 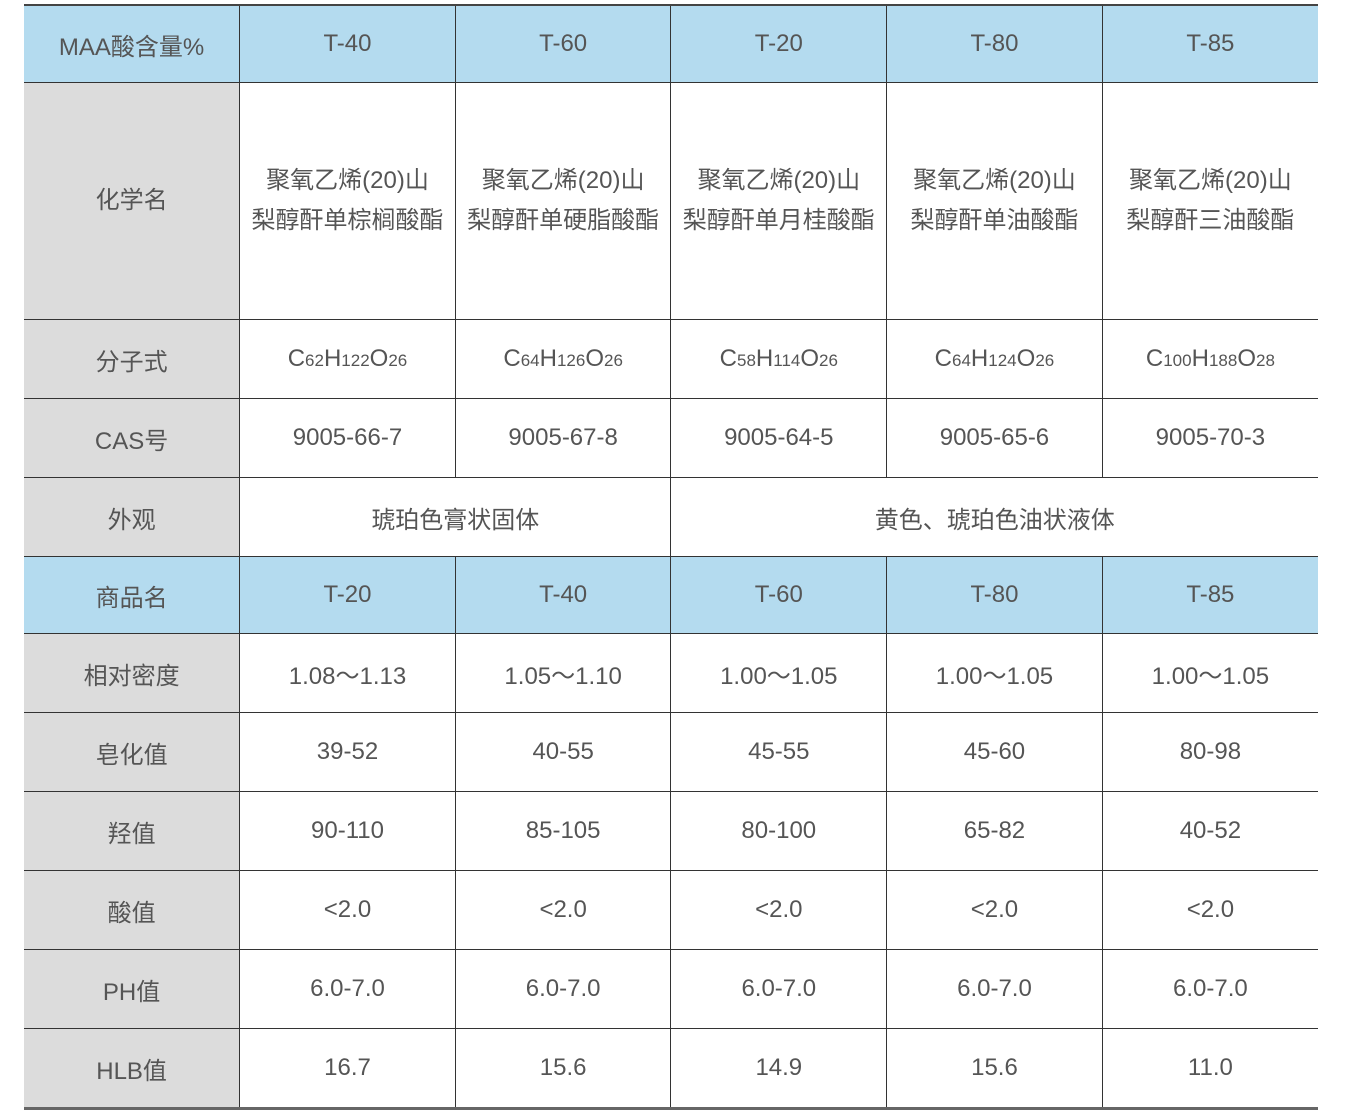 I want to click on chem-name-line: 梨醇酐三油酸酯, so click(x=1210, y=220).